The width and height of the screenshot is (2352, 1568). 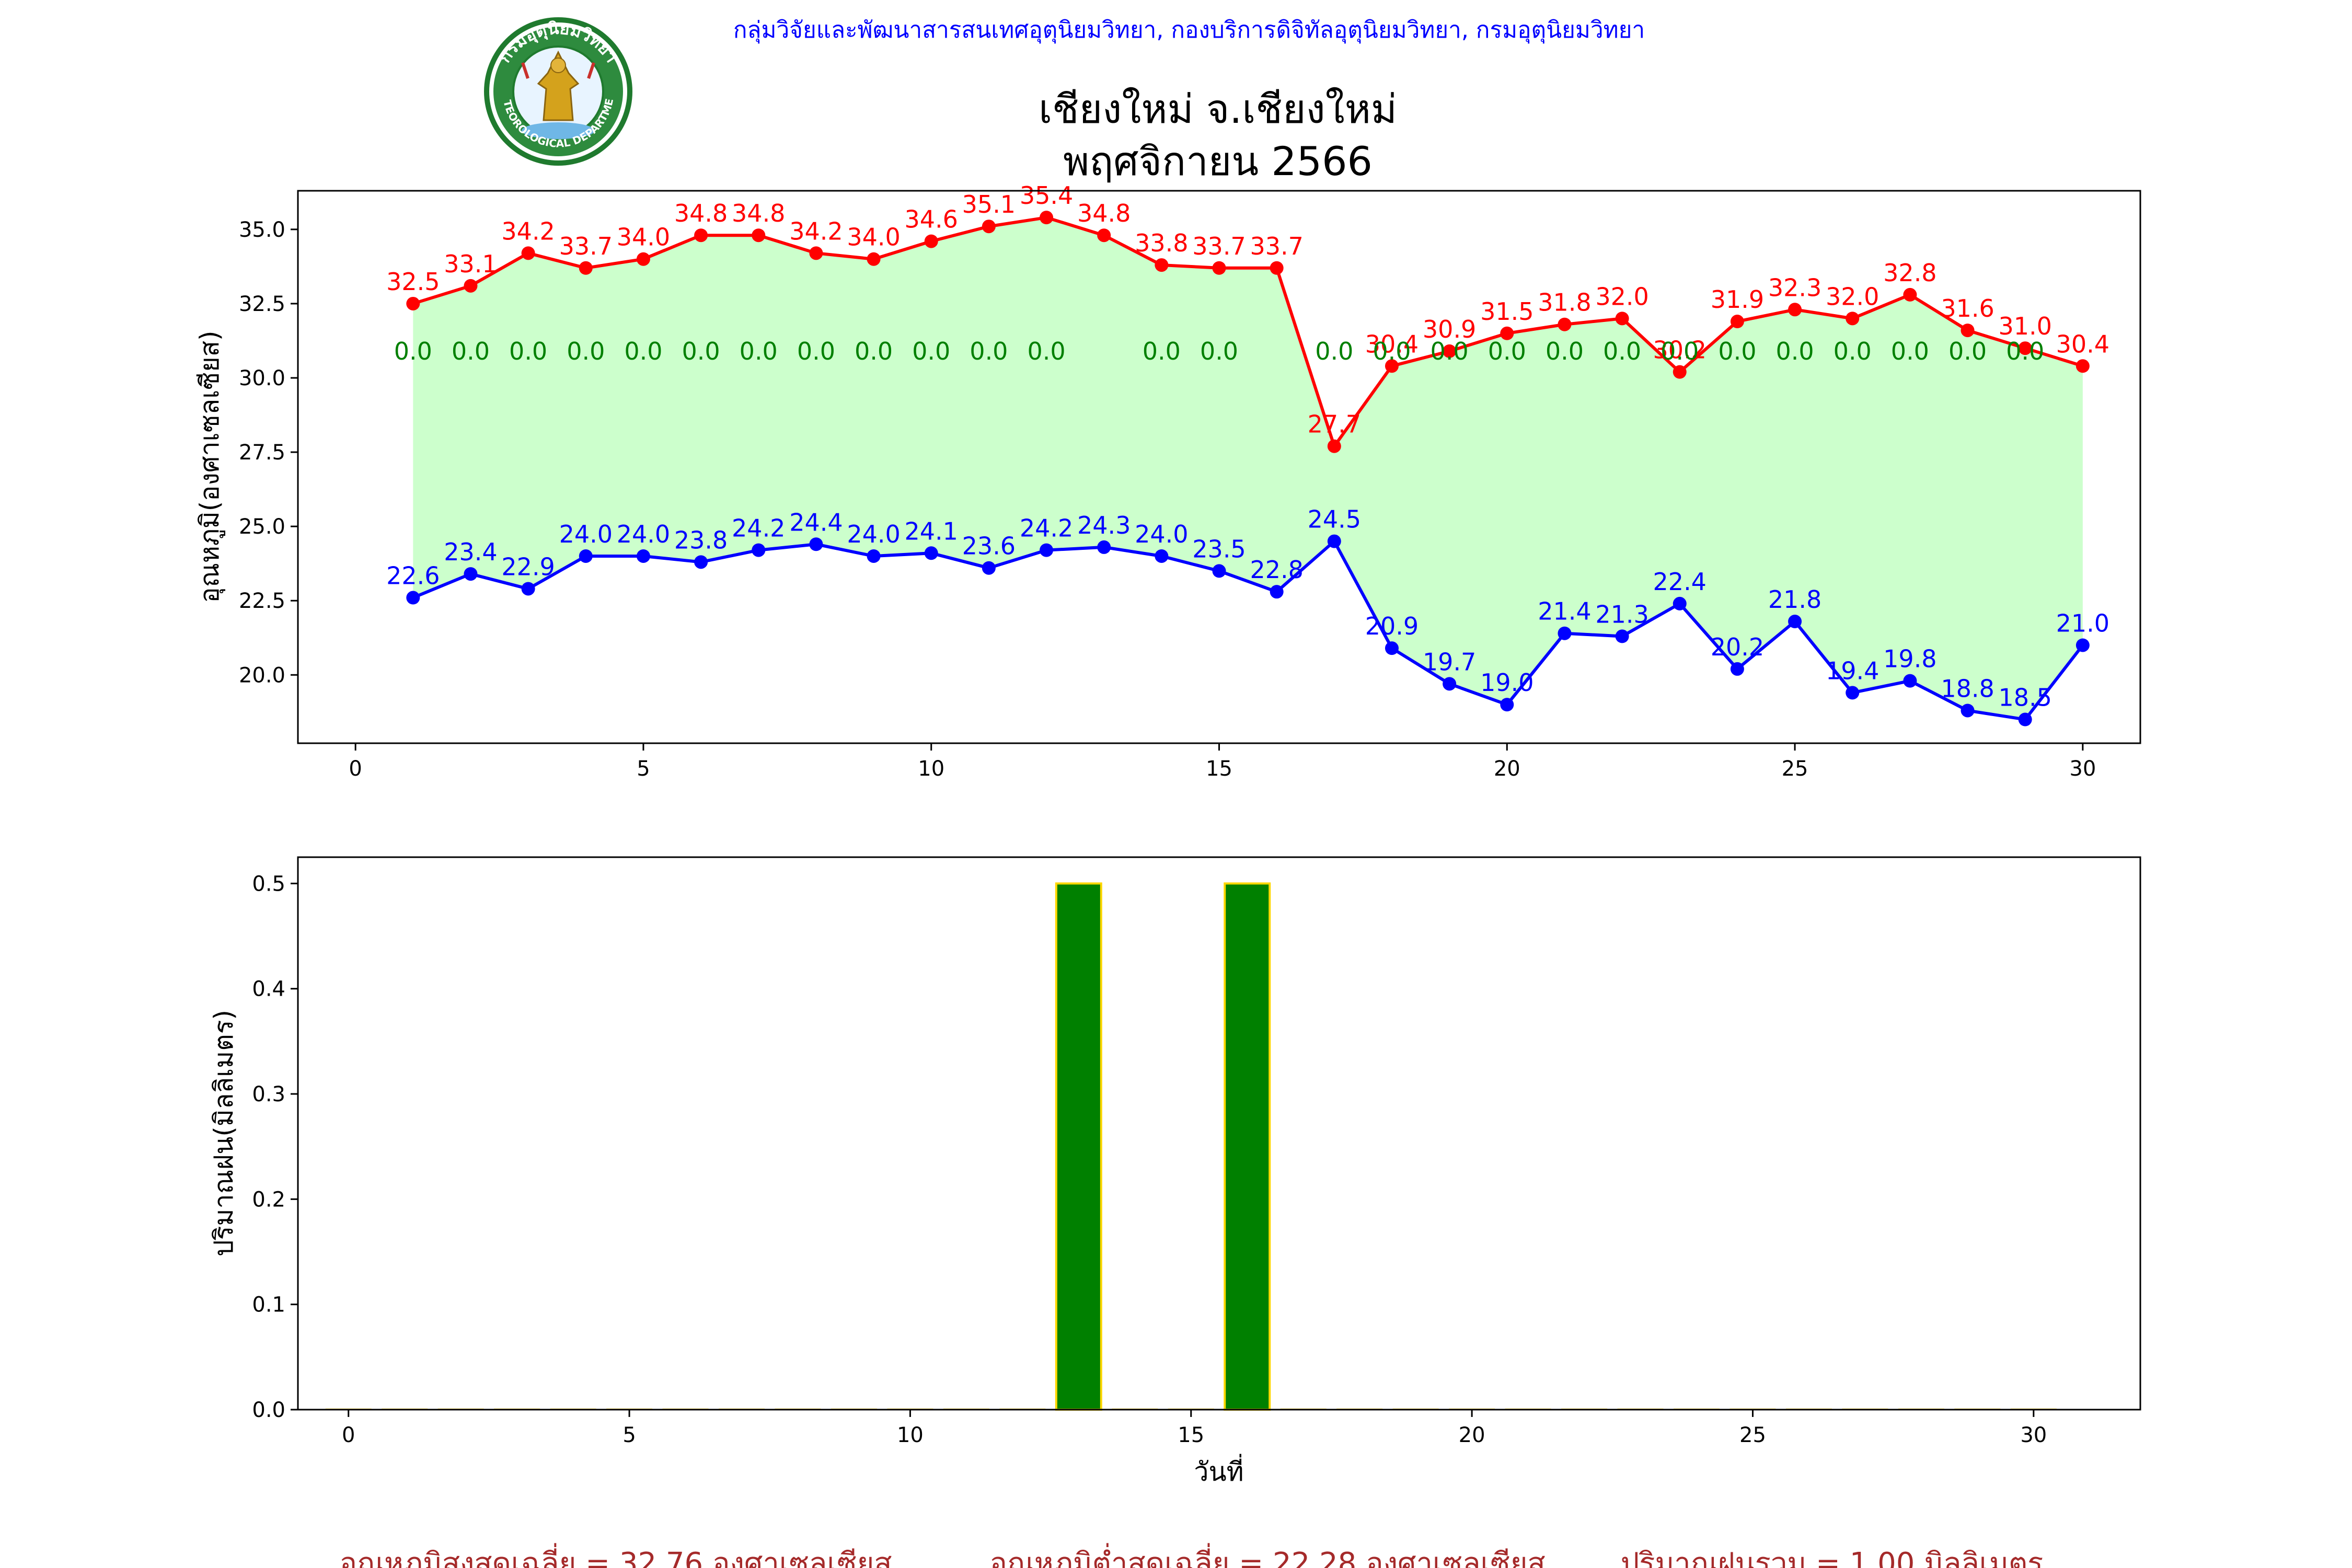 What do you see at coordinates (2082, 623) in the screenshot?
I see `data-label-min: 21.0` at bounding box center [2082, 623].